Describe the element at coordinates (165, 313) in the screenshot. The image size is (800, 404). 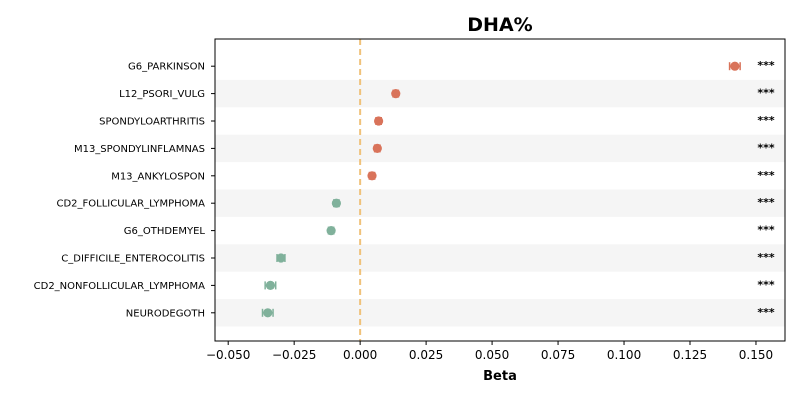
I see `y-tick-label: NEURODEGOTH` at that location.